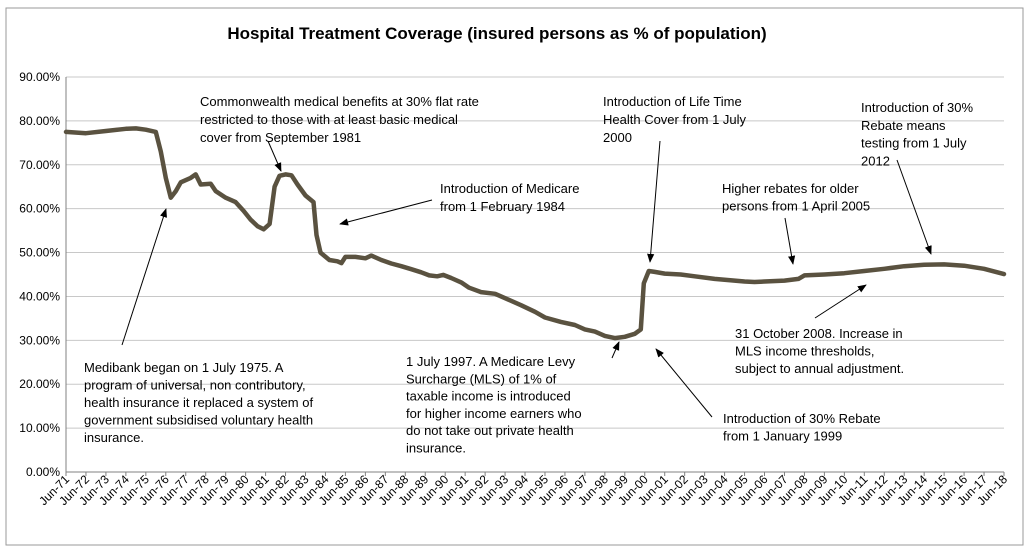 This screenshot has width=1030, height=549. I want to click on annotation-line: Health Cover from 1 July, so click(675, 119).